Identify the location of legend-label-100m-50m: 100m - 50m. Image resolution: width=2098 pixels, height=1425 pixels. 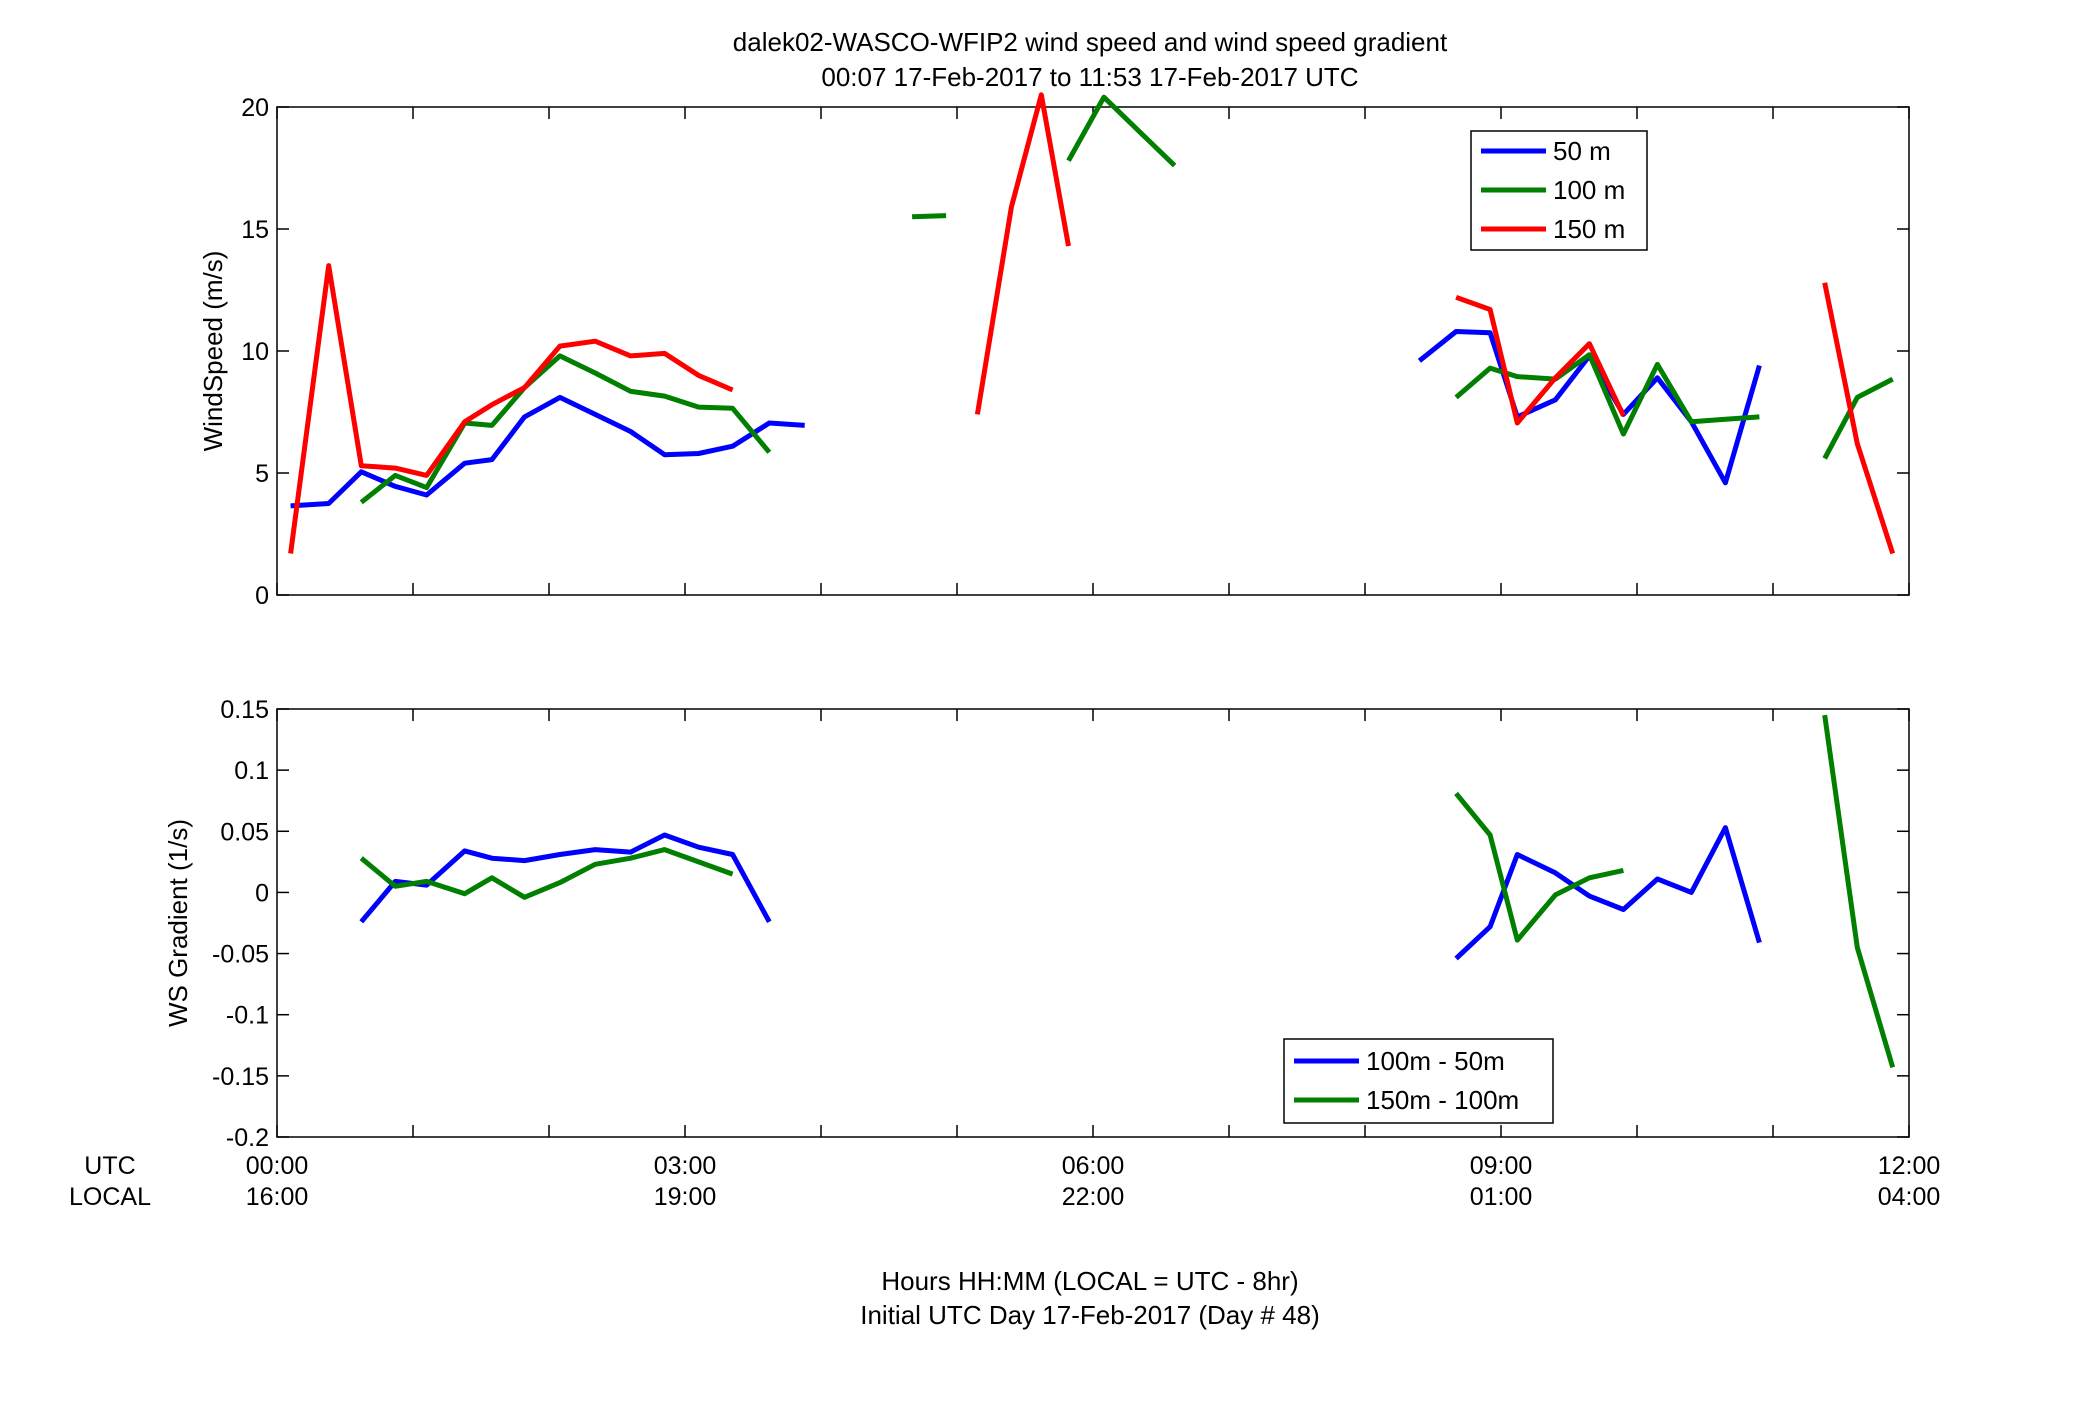
(1435, 1061).